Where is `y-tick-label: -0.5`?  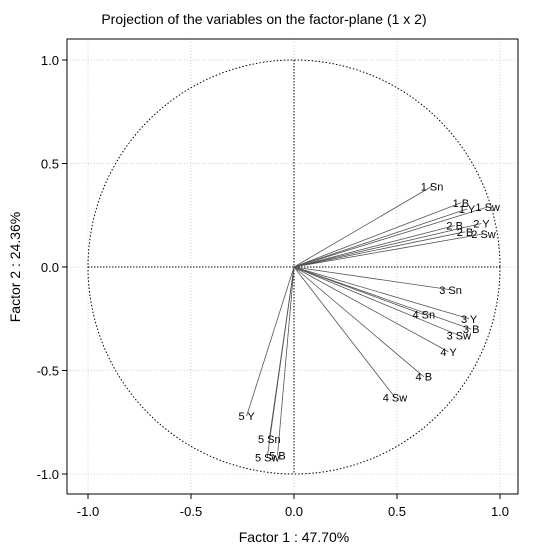
y-tick-label: -0.5 is located at coordinates (48, 371).